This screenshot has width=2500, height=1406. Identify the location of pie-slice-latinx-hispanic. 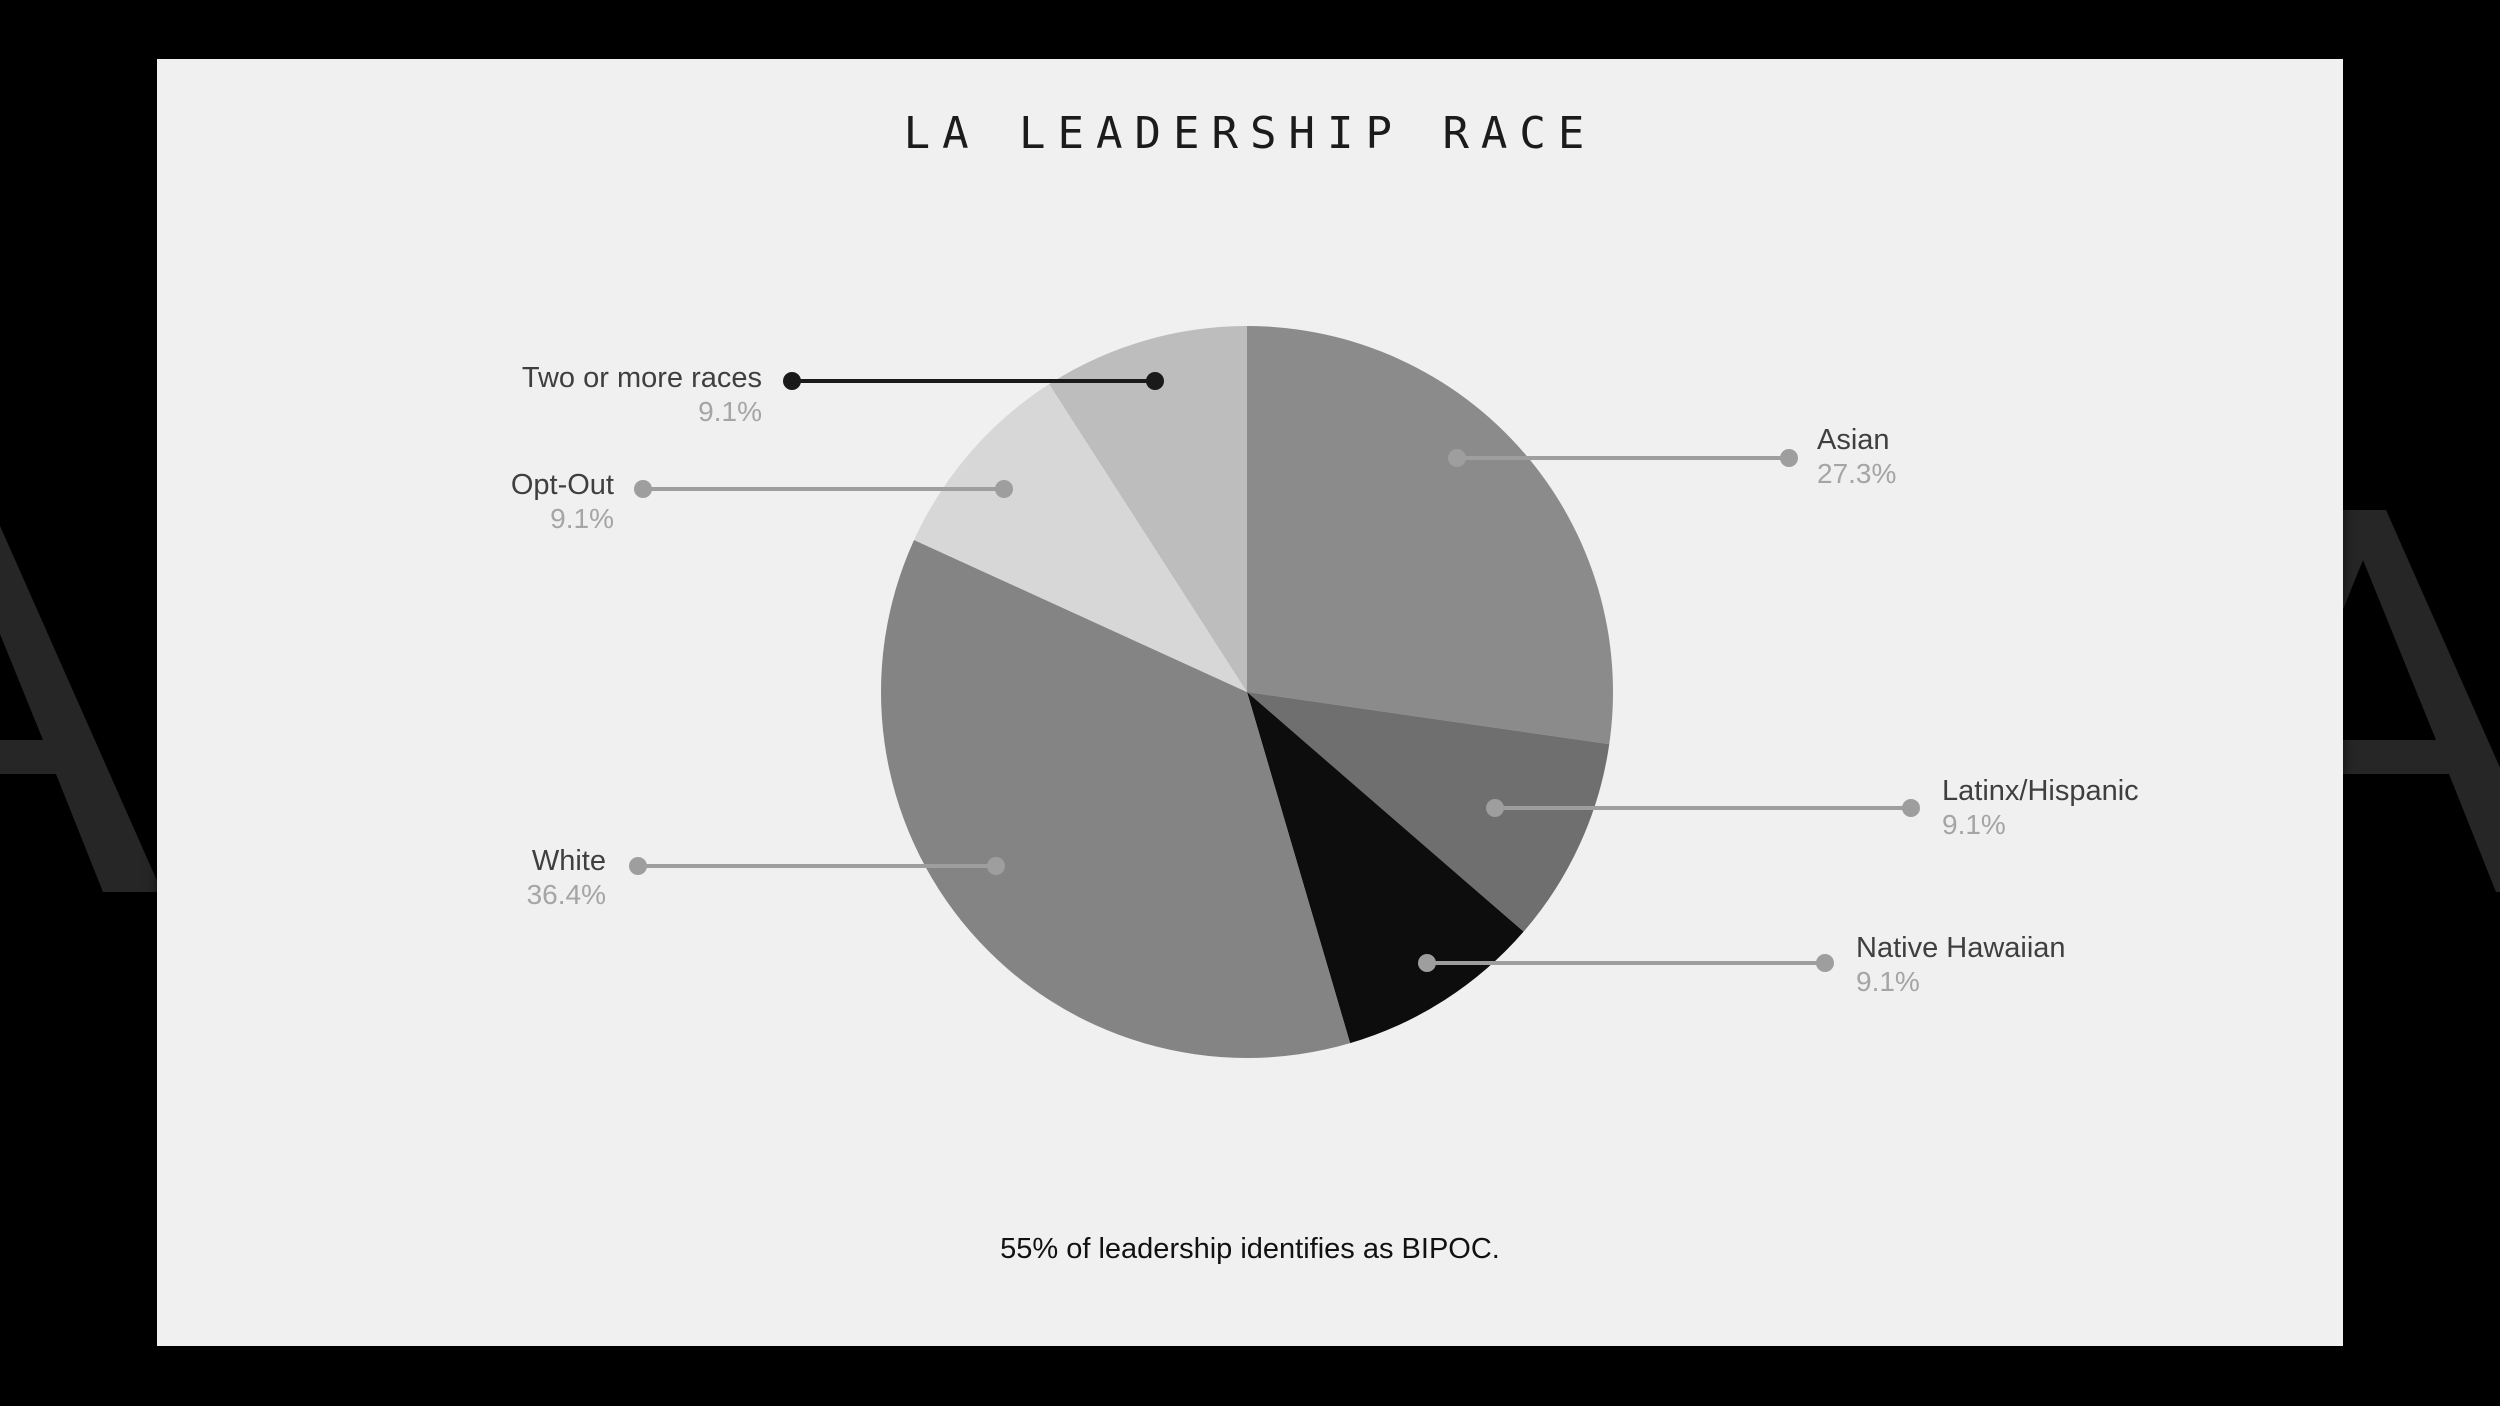
(1428, 812).